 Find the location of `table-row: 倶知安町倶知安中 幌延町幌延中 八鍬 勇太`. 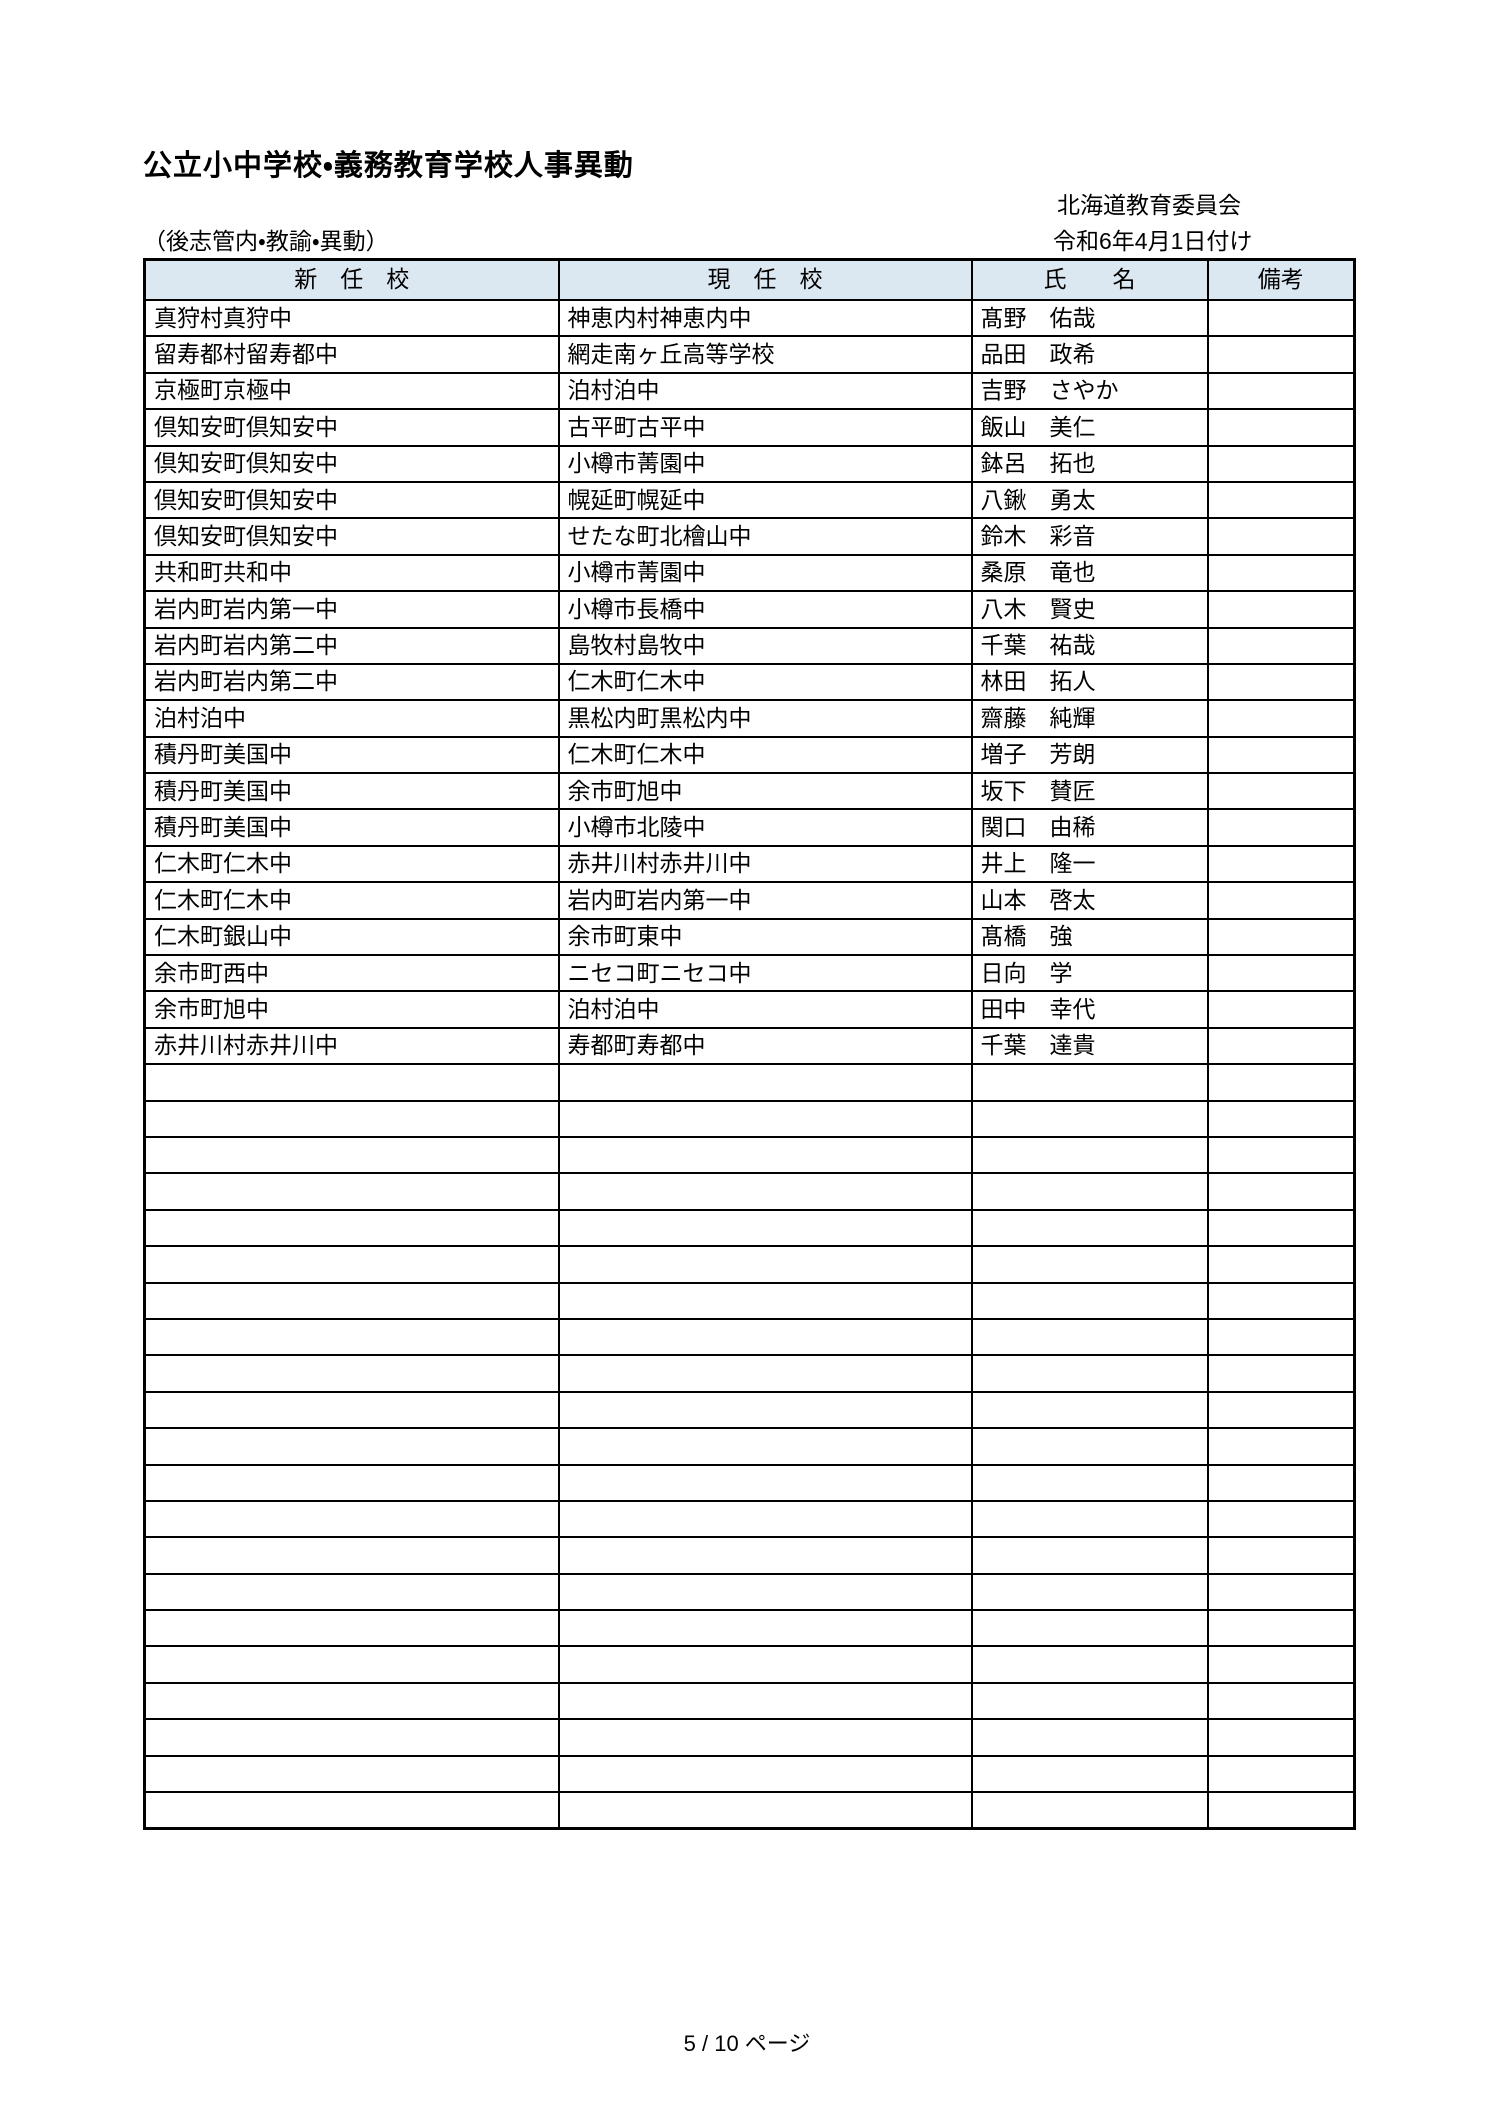

table-row: 倶知安町倶知安中 幌延町幌延中 八鍬 勇太 is located at coordinates (749, 500).